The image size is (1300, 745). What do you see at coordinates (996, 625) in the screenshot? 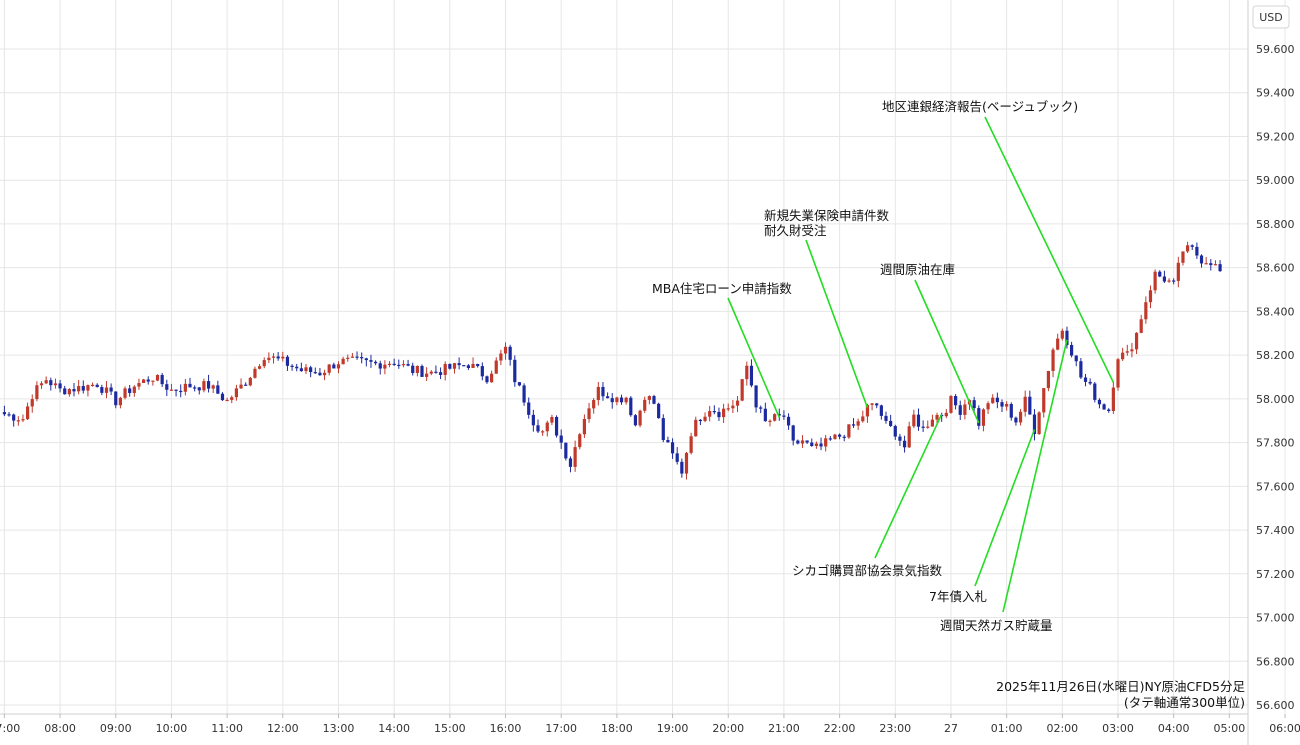
I see `annotation-label: 週間天然ガス貯蔵量` at bounding box center [996, 625].